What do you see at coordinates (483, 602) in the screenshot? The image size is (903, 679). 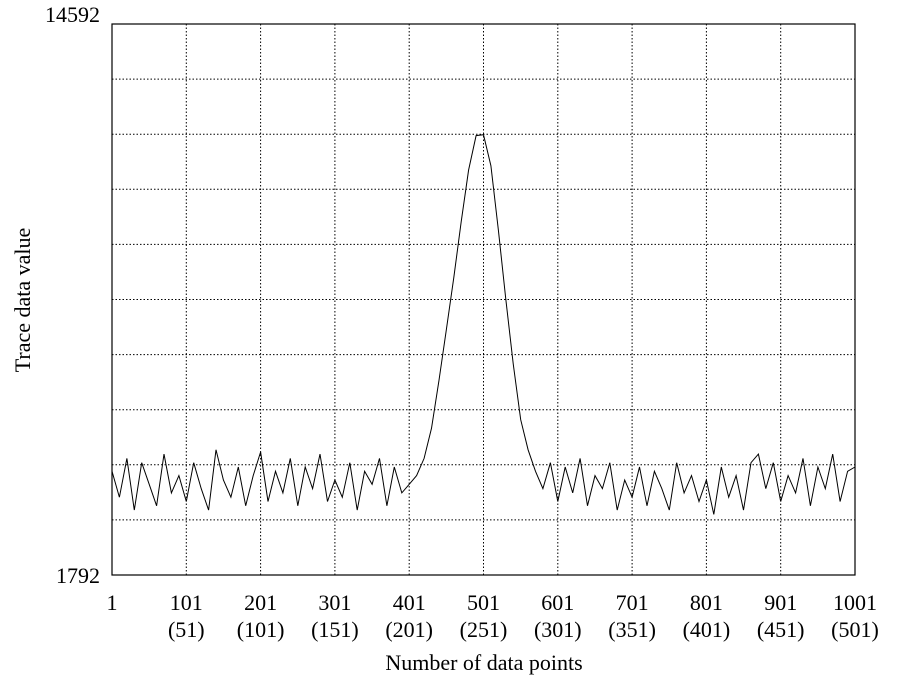 I see `x-tick-label: 501` at bounding box center [483, 602].